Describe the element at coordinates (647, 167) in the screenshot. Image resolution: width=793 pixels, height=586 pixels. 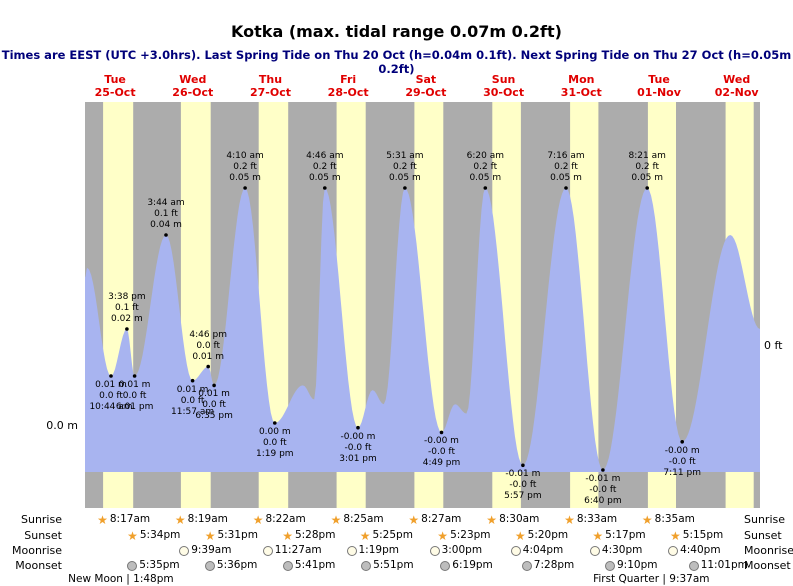
I see `tide-high-annotation: 8:21 am 0.2 ft 0.05 m` at that location.